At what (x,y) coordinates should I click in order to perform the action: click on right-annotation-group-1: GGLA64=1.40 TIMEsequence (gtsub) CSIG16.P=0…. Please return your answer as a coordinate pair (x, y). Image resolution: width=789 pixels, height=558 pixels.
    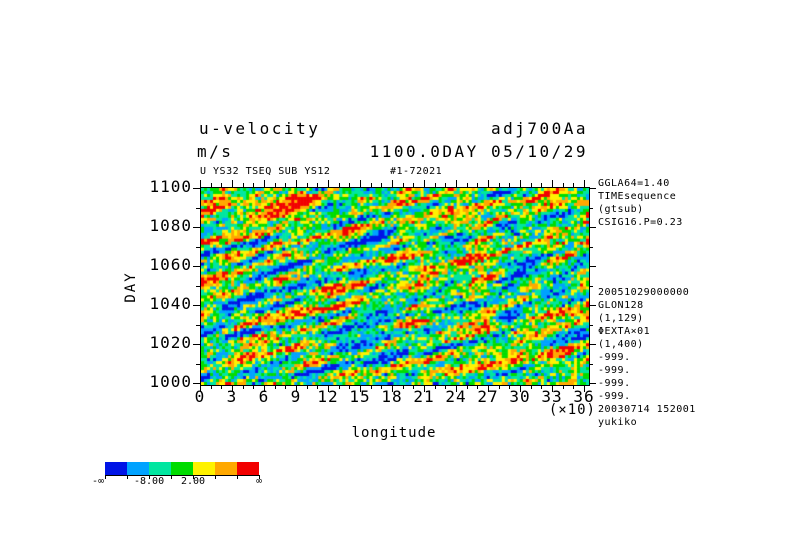
    Looking at the image, I should click on (640, 203).